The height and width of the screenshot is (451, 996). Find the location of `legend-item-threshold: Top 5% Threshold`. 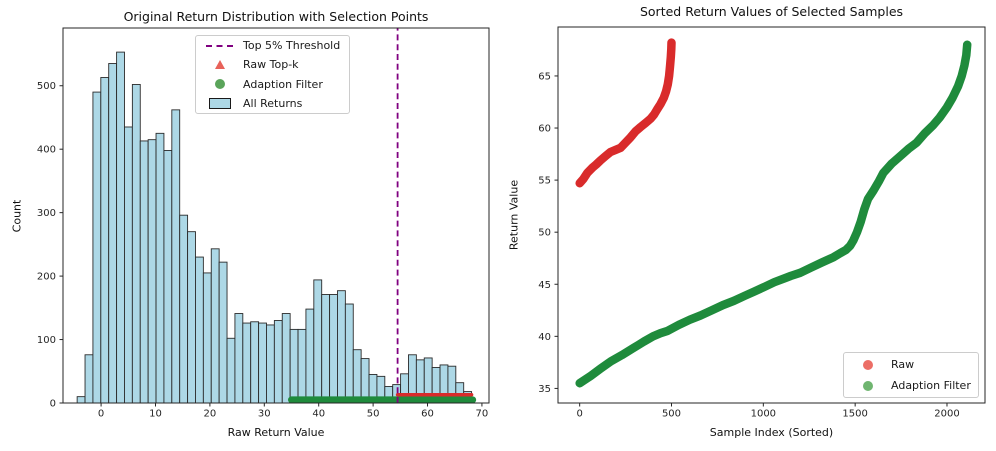

legend-item-threshold: Top 5% Threshold is located at coordinates (272, 45).